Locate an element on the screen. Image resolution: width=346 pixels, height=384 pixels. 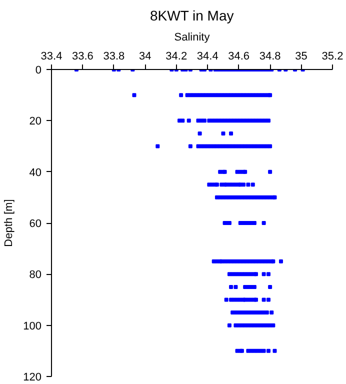
y-tick-label: 60 is located at coordinates (35, 224).